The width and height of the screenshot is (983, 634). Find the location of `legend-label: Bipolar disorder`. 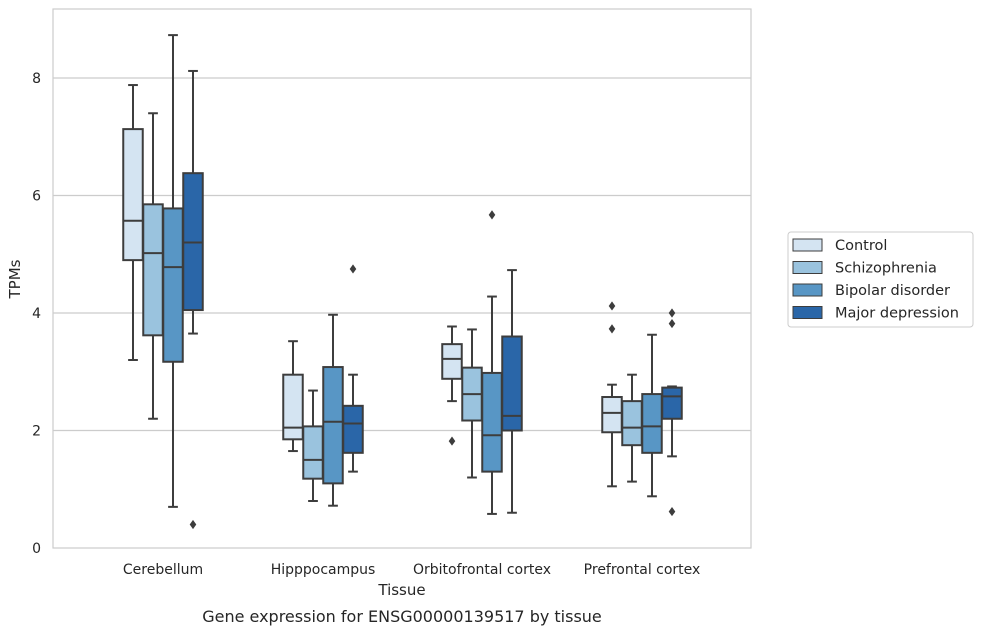

legend-label: Bipolar disorder is located at coordinates (892, 291).